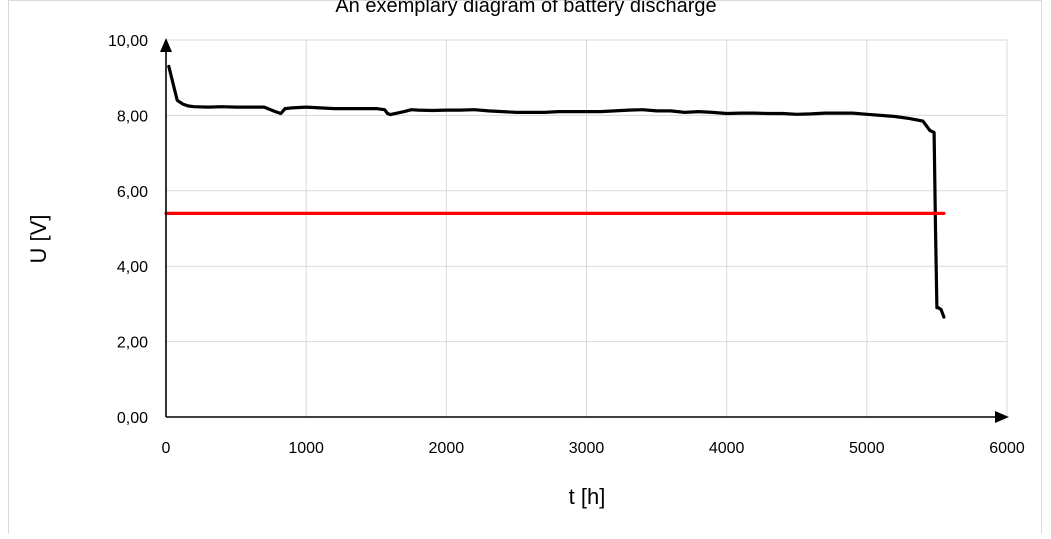  I want to click on y-axis-arrow-icon, so click(166, 45).